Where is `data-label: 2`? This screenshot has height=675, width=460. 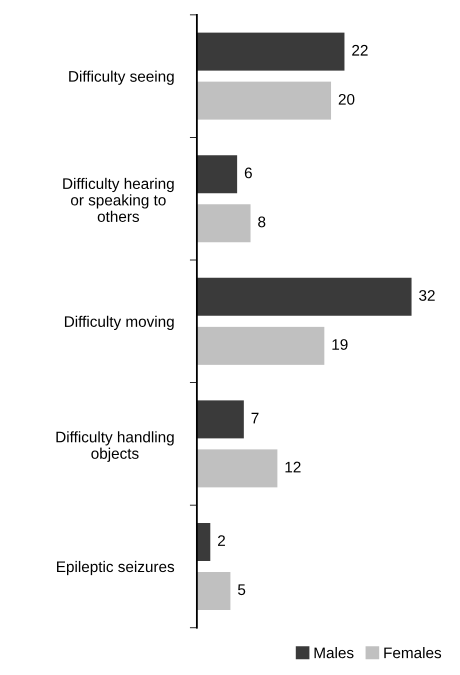
data-label: 2 is located at coordinates (221, 540).